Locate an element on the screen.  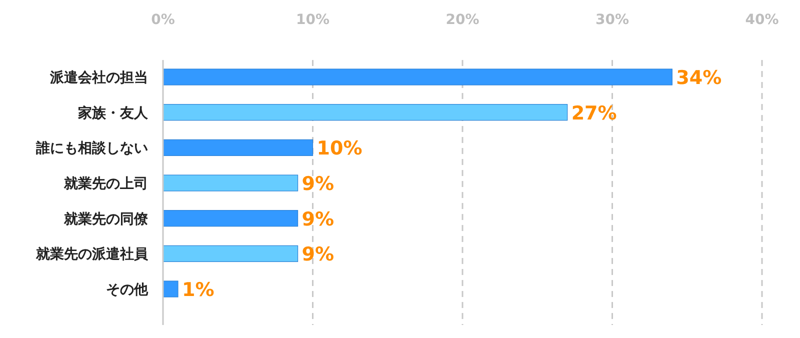
y-tick-label: 家族・友人 is located at coordinates (113, 113).